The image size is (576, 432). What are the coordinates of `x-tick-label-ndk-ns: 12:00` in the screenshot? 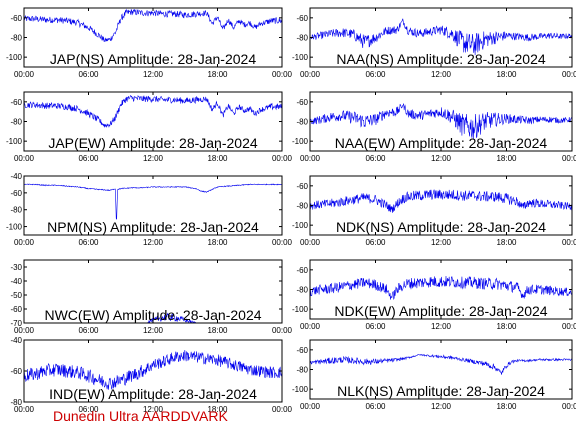 It's located at (441, 242).